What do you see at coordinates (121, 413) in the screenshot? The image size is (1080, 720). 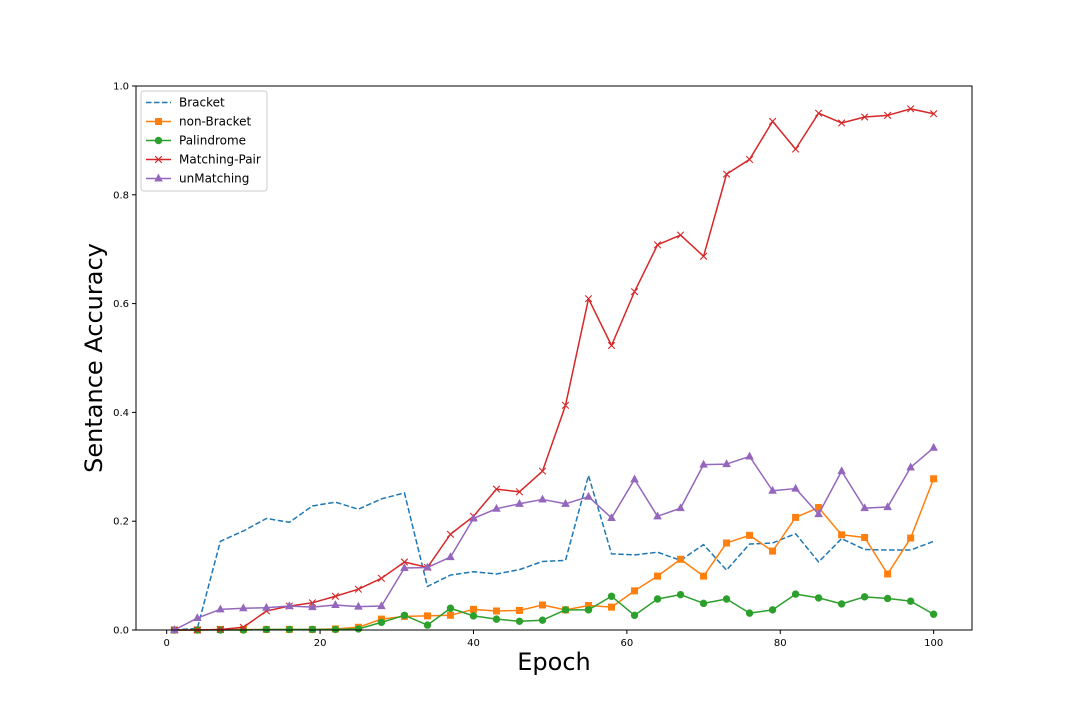 I see `y-tick-label: 0.4` at bounding box center [121, 413].